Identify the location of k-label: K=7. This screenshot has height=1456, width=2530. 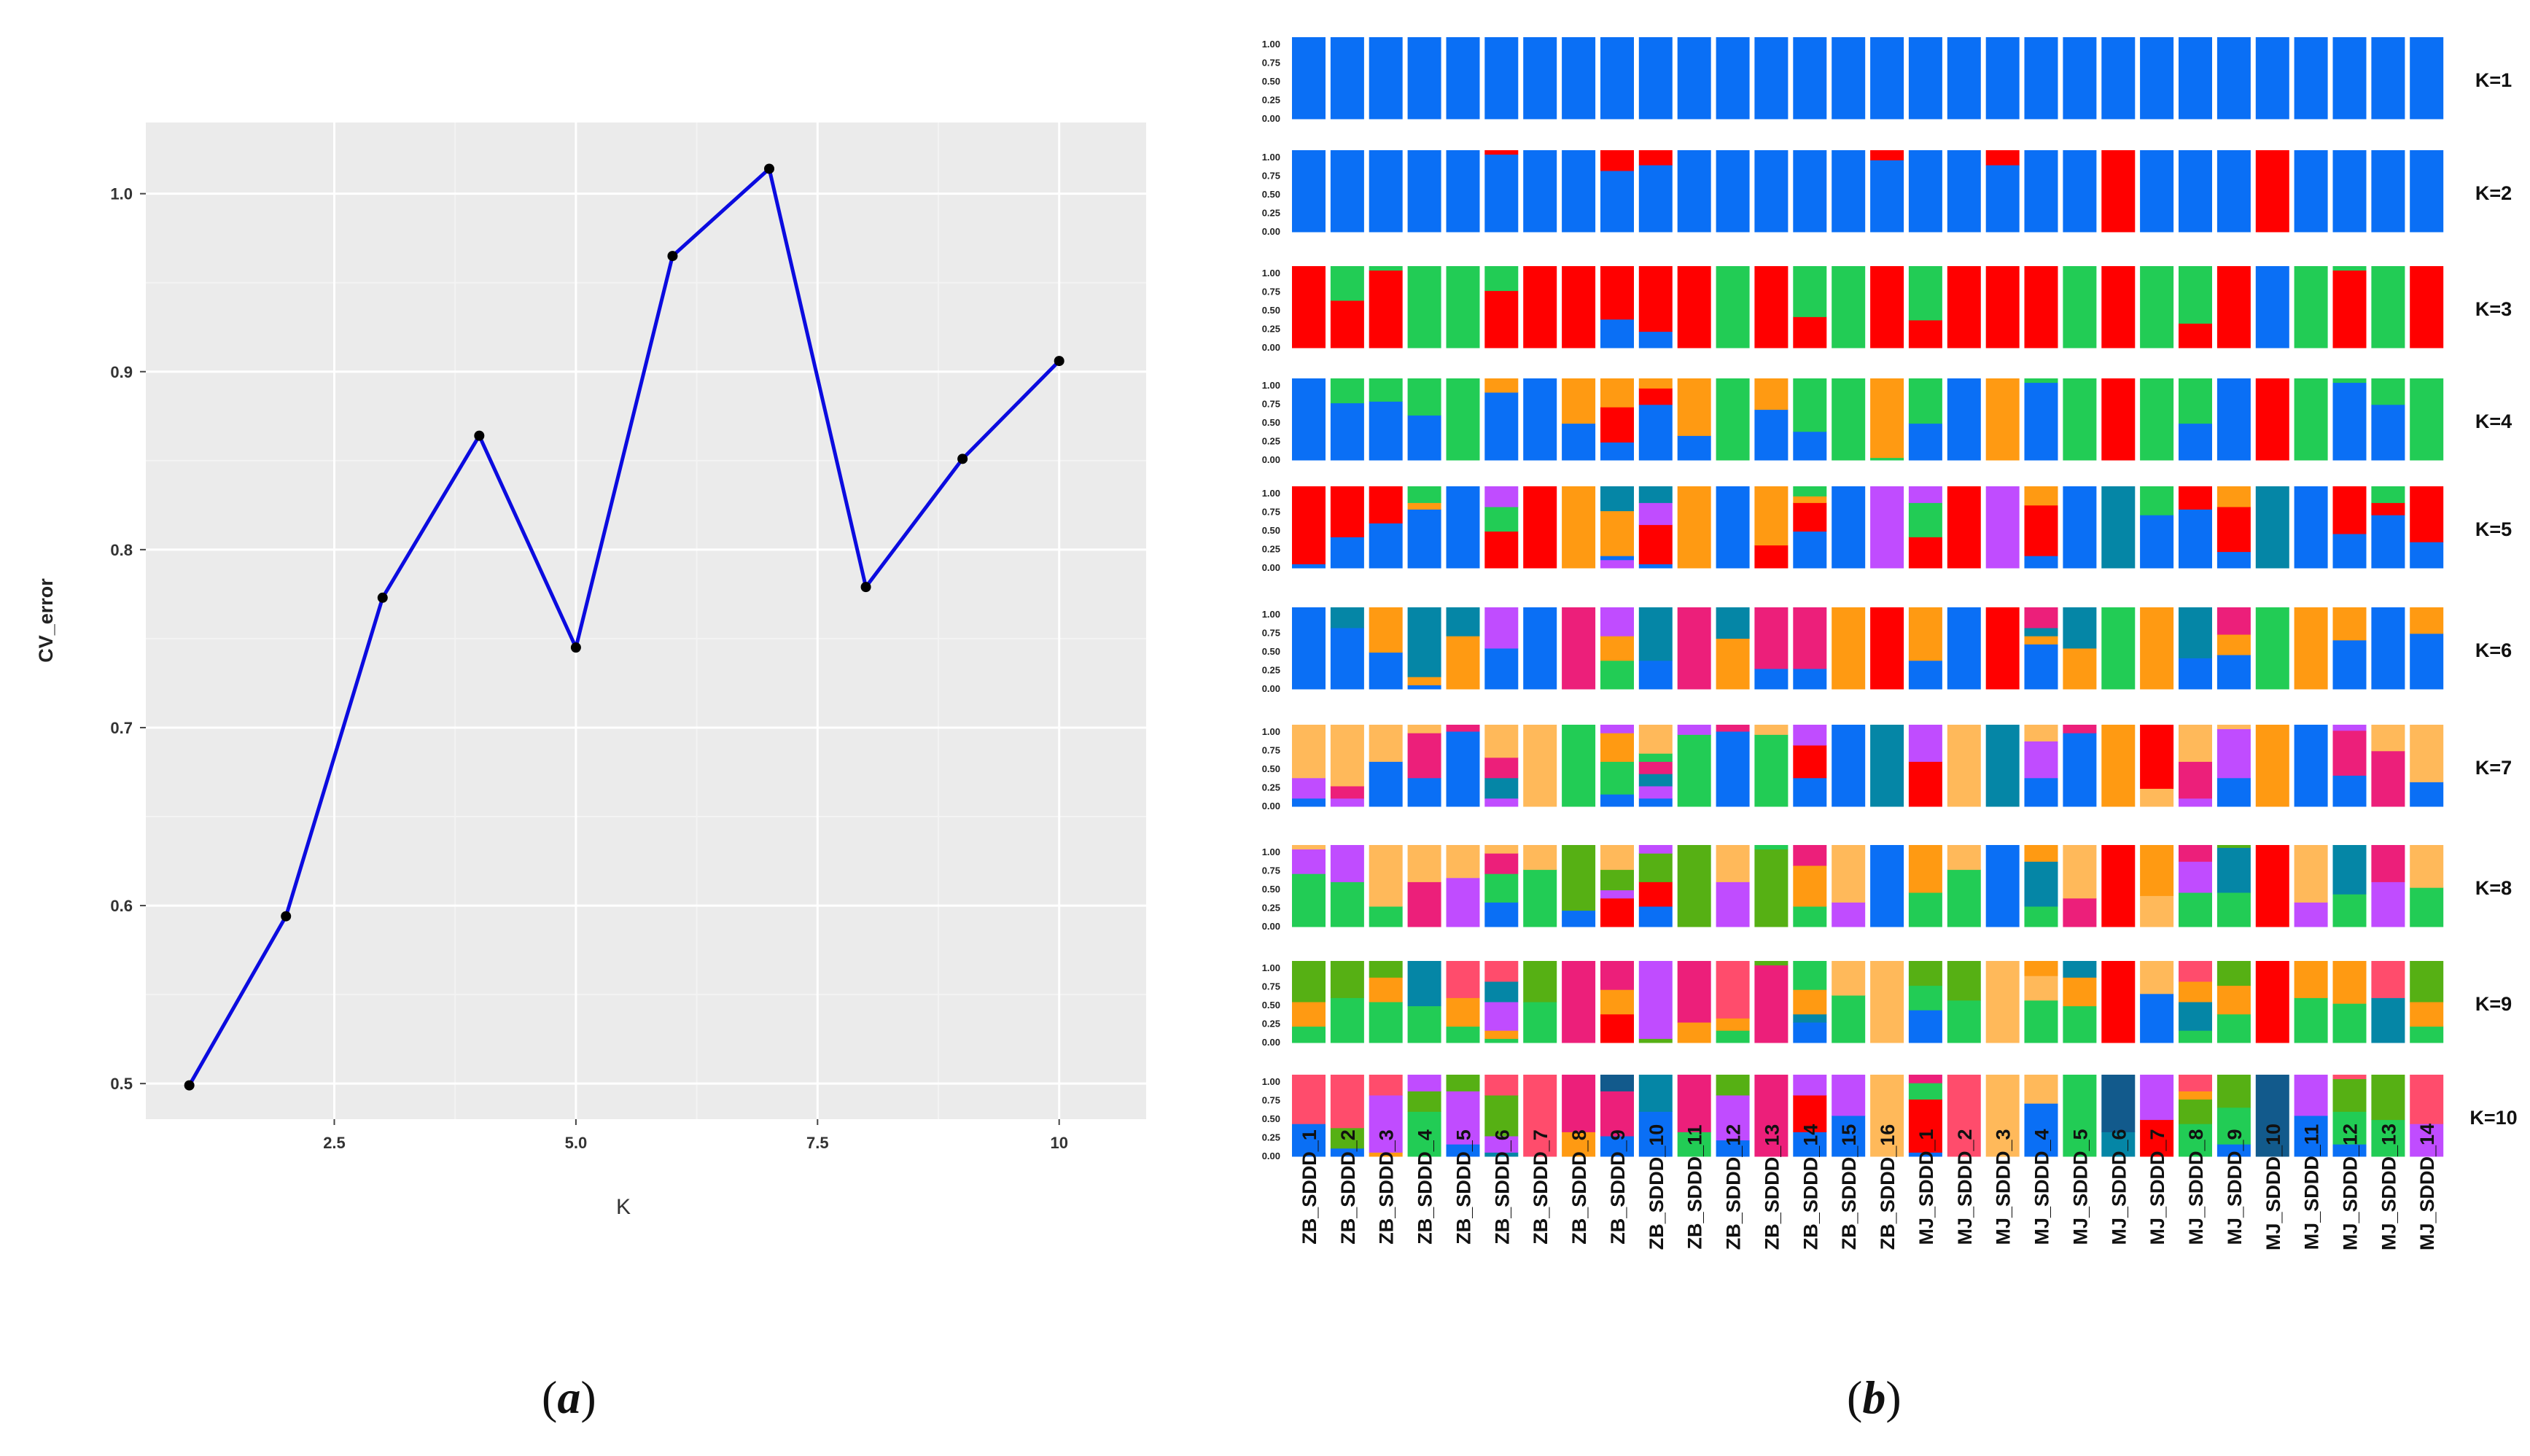
(2494, 768).